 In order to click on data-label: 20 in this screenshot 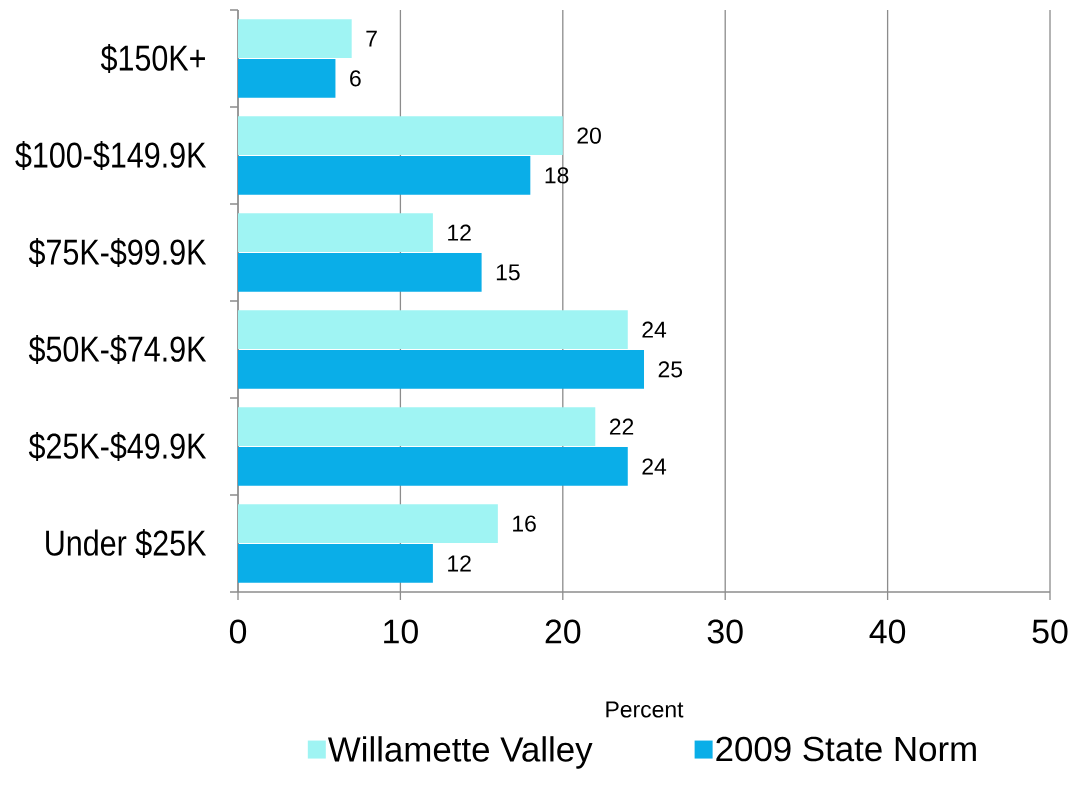, I will do `click(589, 135)`.